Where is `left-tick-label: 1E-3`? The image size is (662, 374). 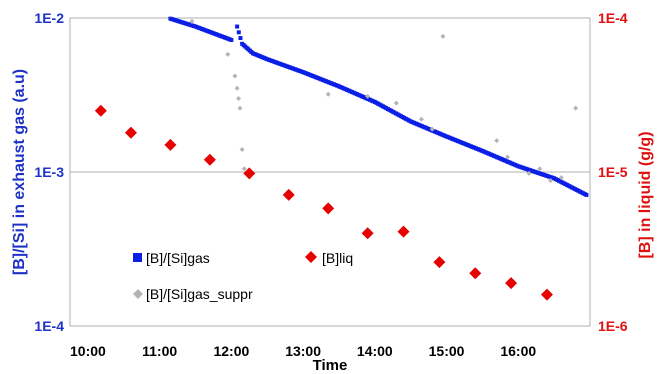
left-tick-label: 1E-3 is located at coordinates (49, 172).